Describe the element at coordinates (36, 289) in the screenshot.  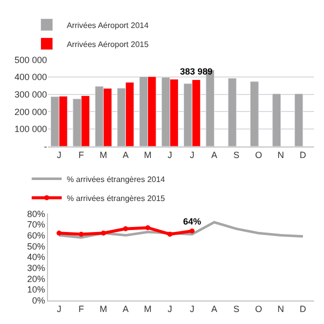
I see `y-tick-label: 10%` at that location.